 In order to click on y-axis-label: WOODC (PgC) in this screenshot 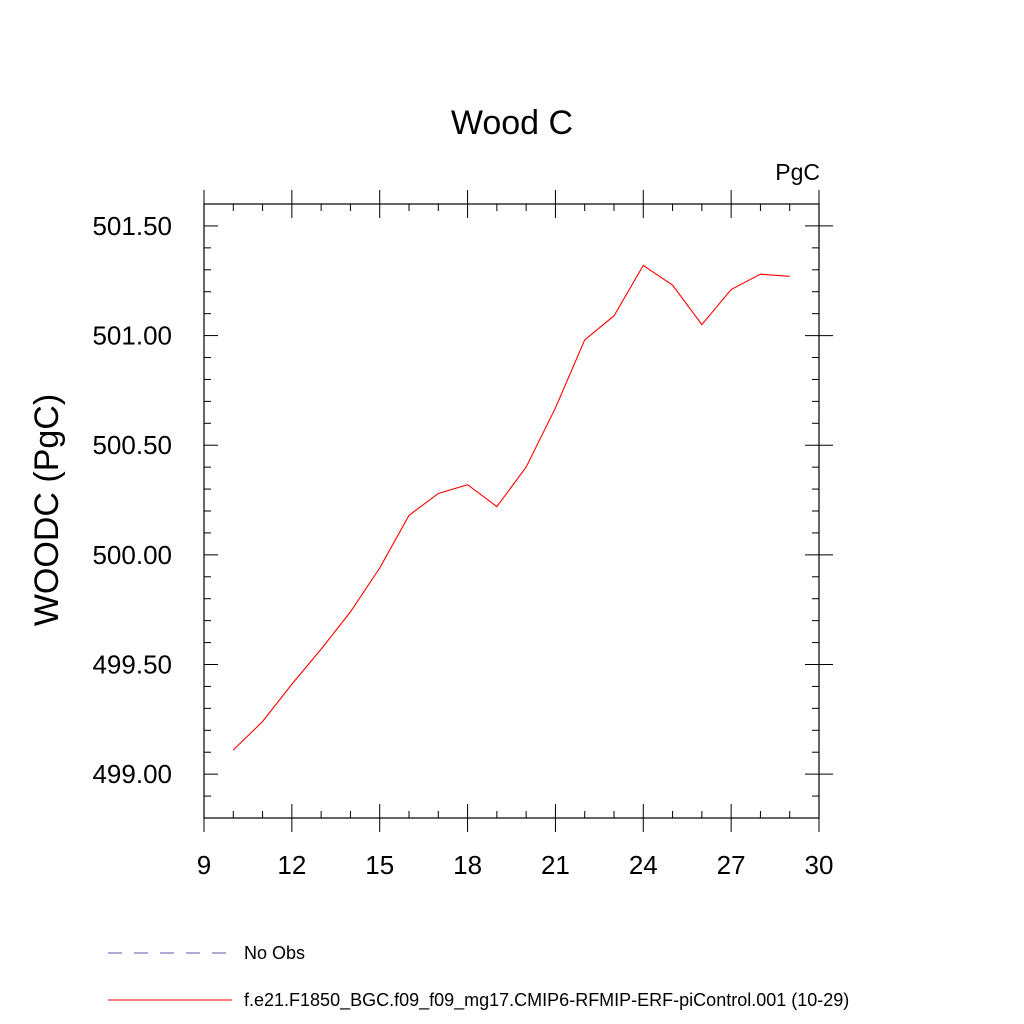, I will do `click(47, 510)`.